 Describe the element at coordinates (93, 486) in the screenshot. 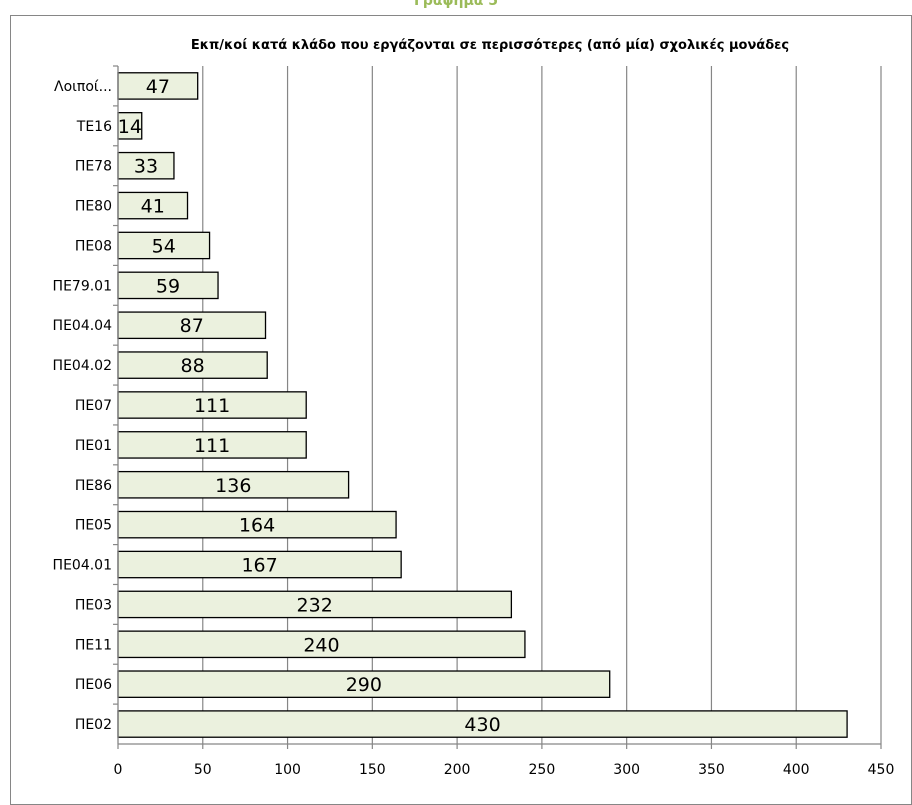

I see `category-label-πε86: ΠΕ86` at that location.